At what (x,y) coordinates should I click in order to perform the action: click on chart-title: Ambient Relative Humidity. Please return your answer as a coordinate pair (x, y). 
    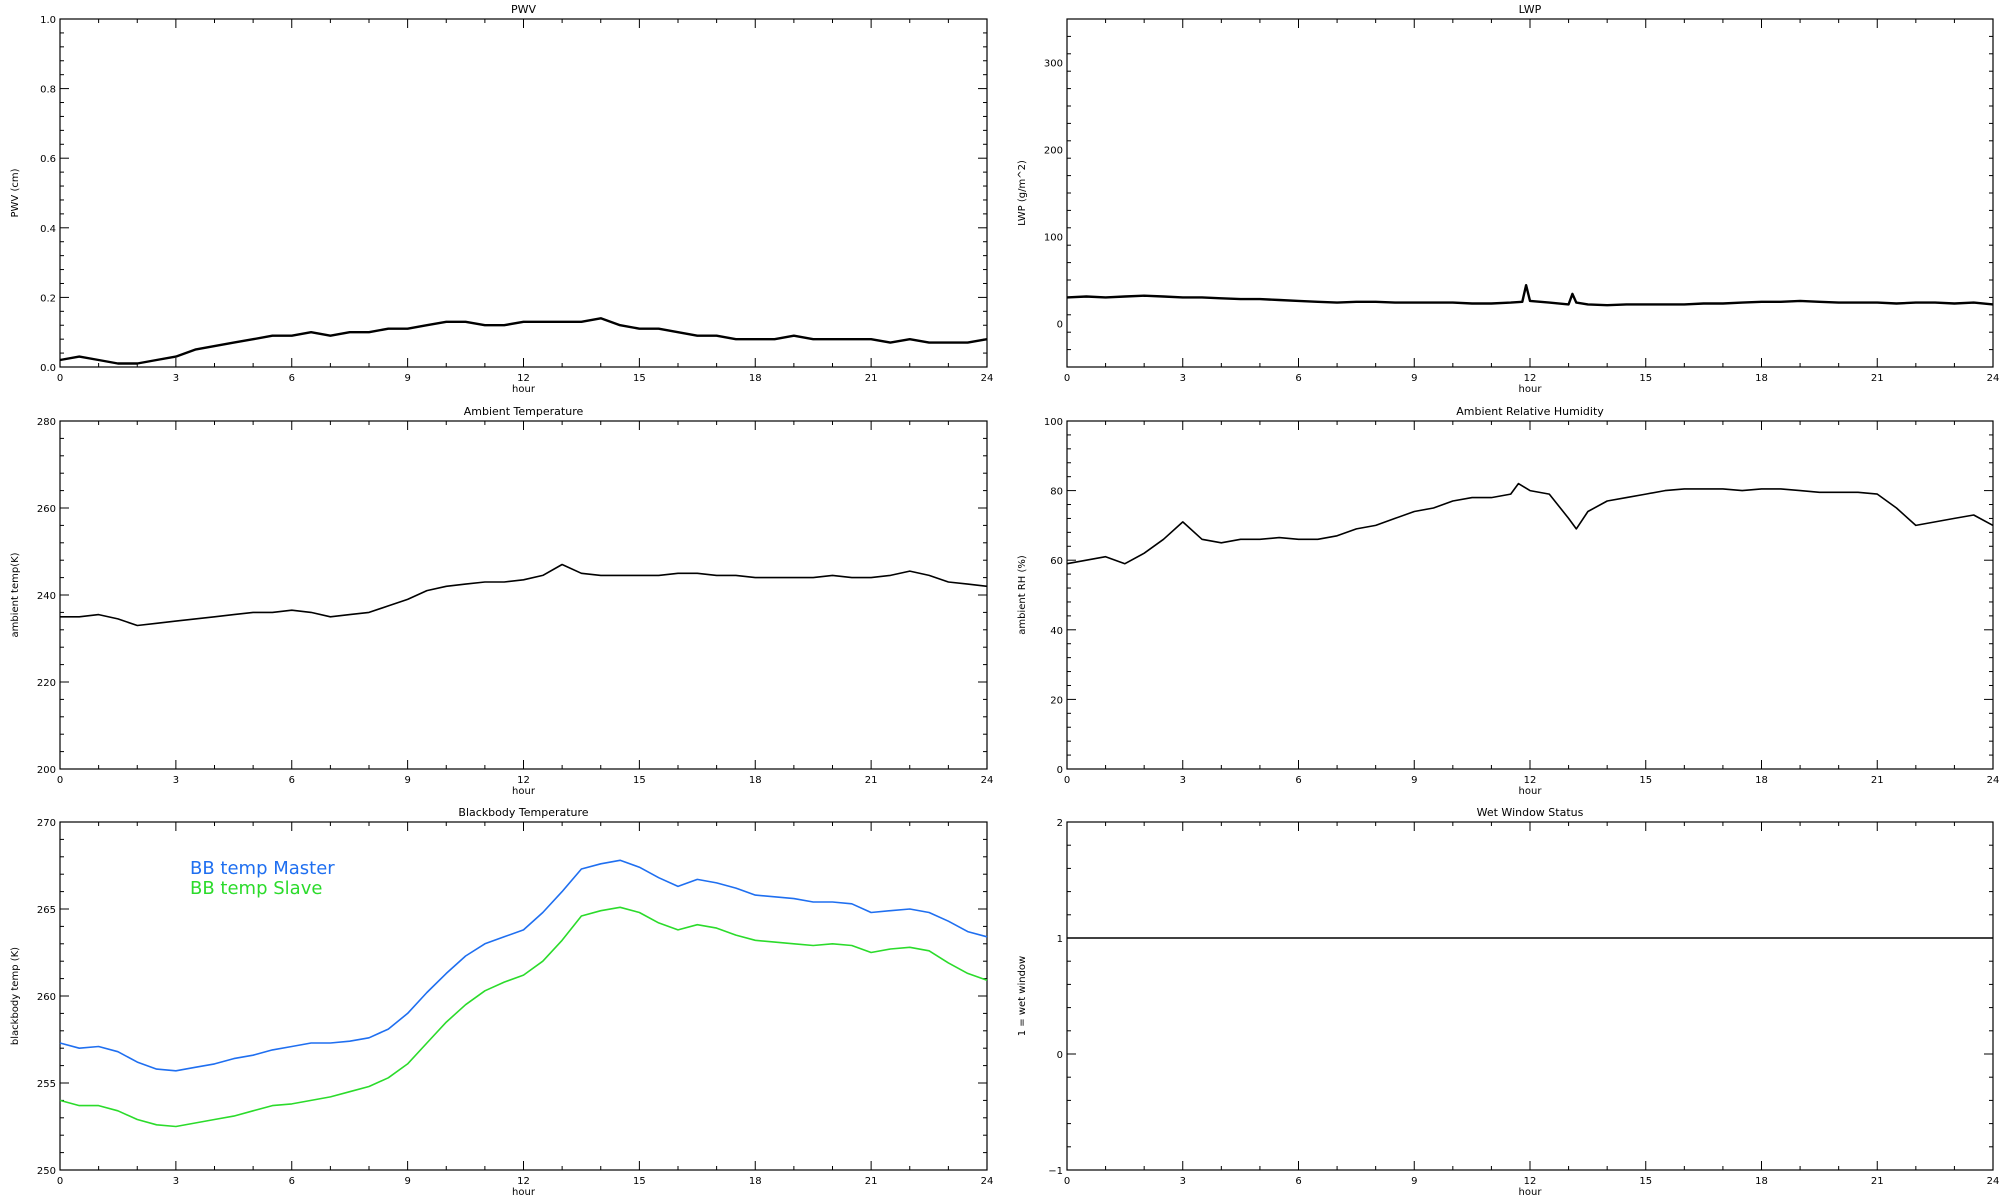
    Looking at the image, I should click on (1530, 411).